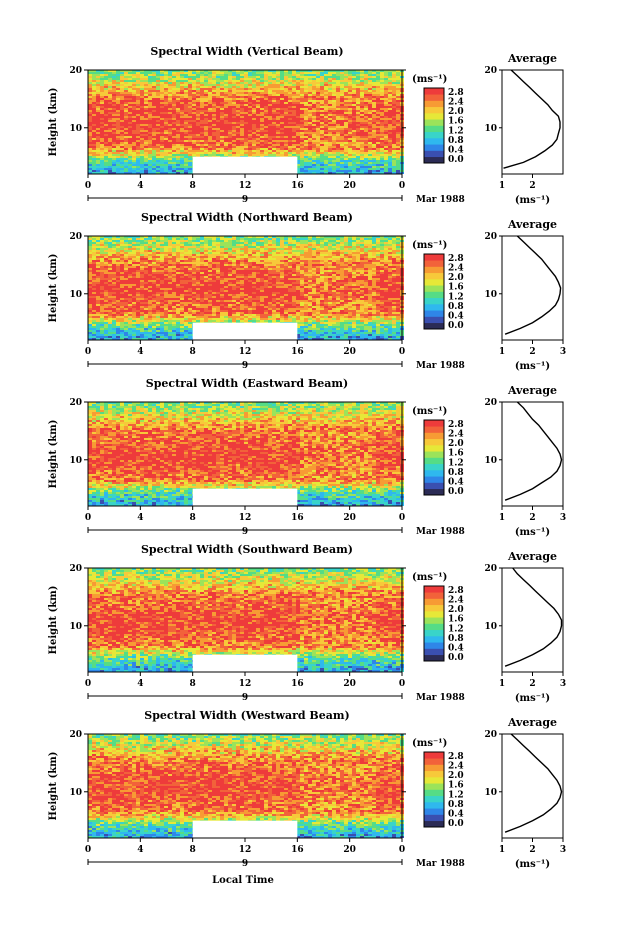  What do you see at coordinates (246, 715) in the screenshot?
I see `panel-title: Spectral Width (Westward Beam)` at bounding box center [246, 715].